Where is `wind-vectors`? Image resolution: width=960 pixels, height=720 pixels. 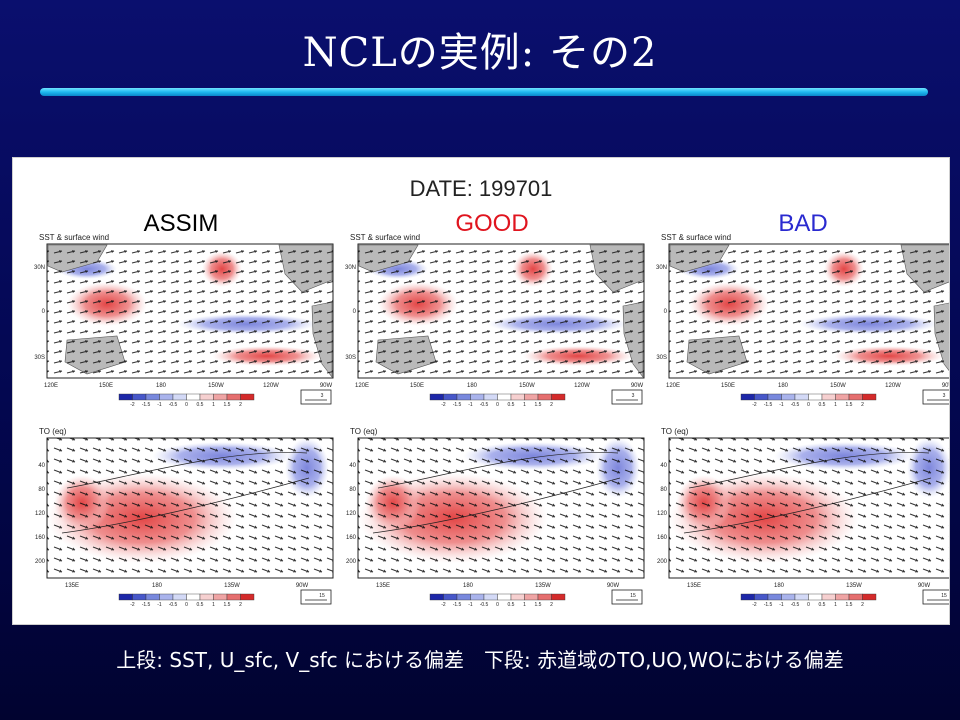 wind-vectors is located at coordinates (812, 311).